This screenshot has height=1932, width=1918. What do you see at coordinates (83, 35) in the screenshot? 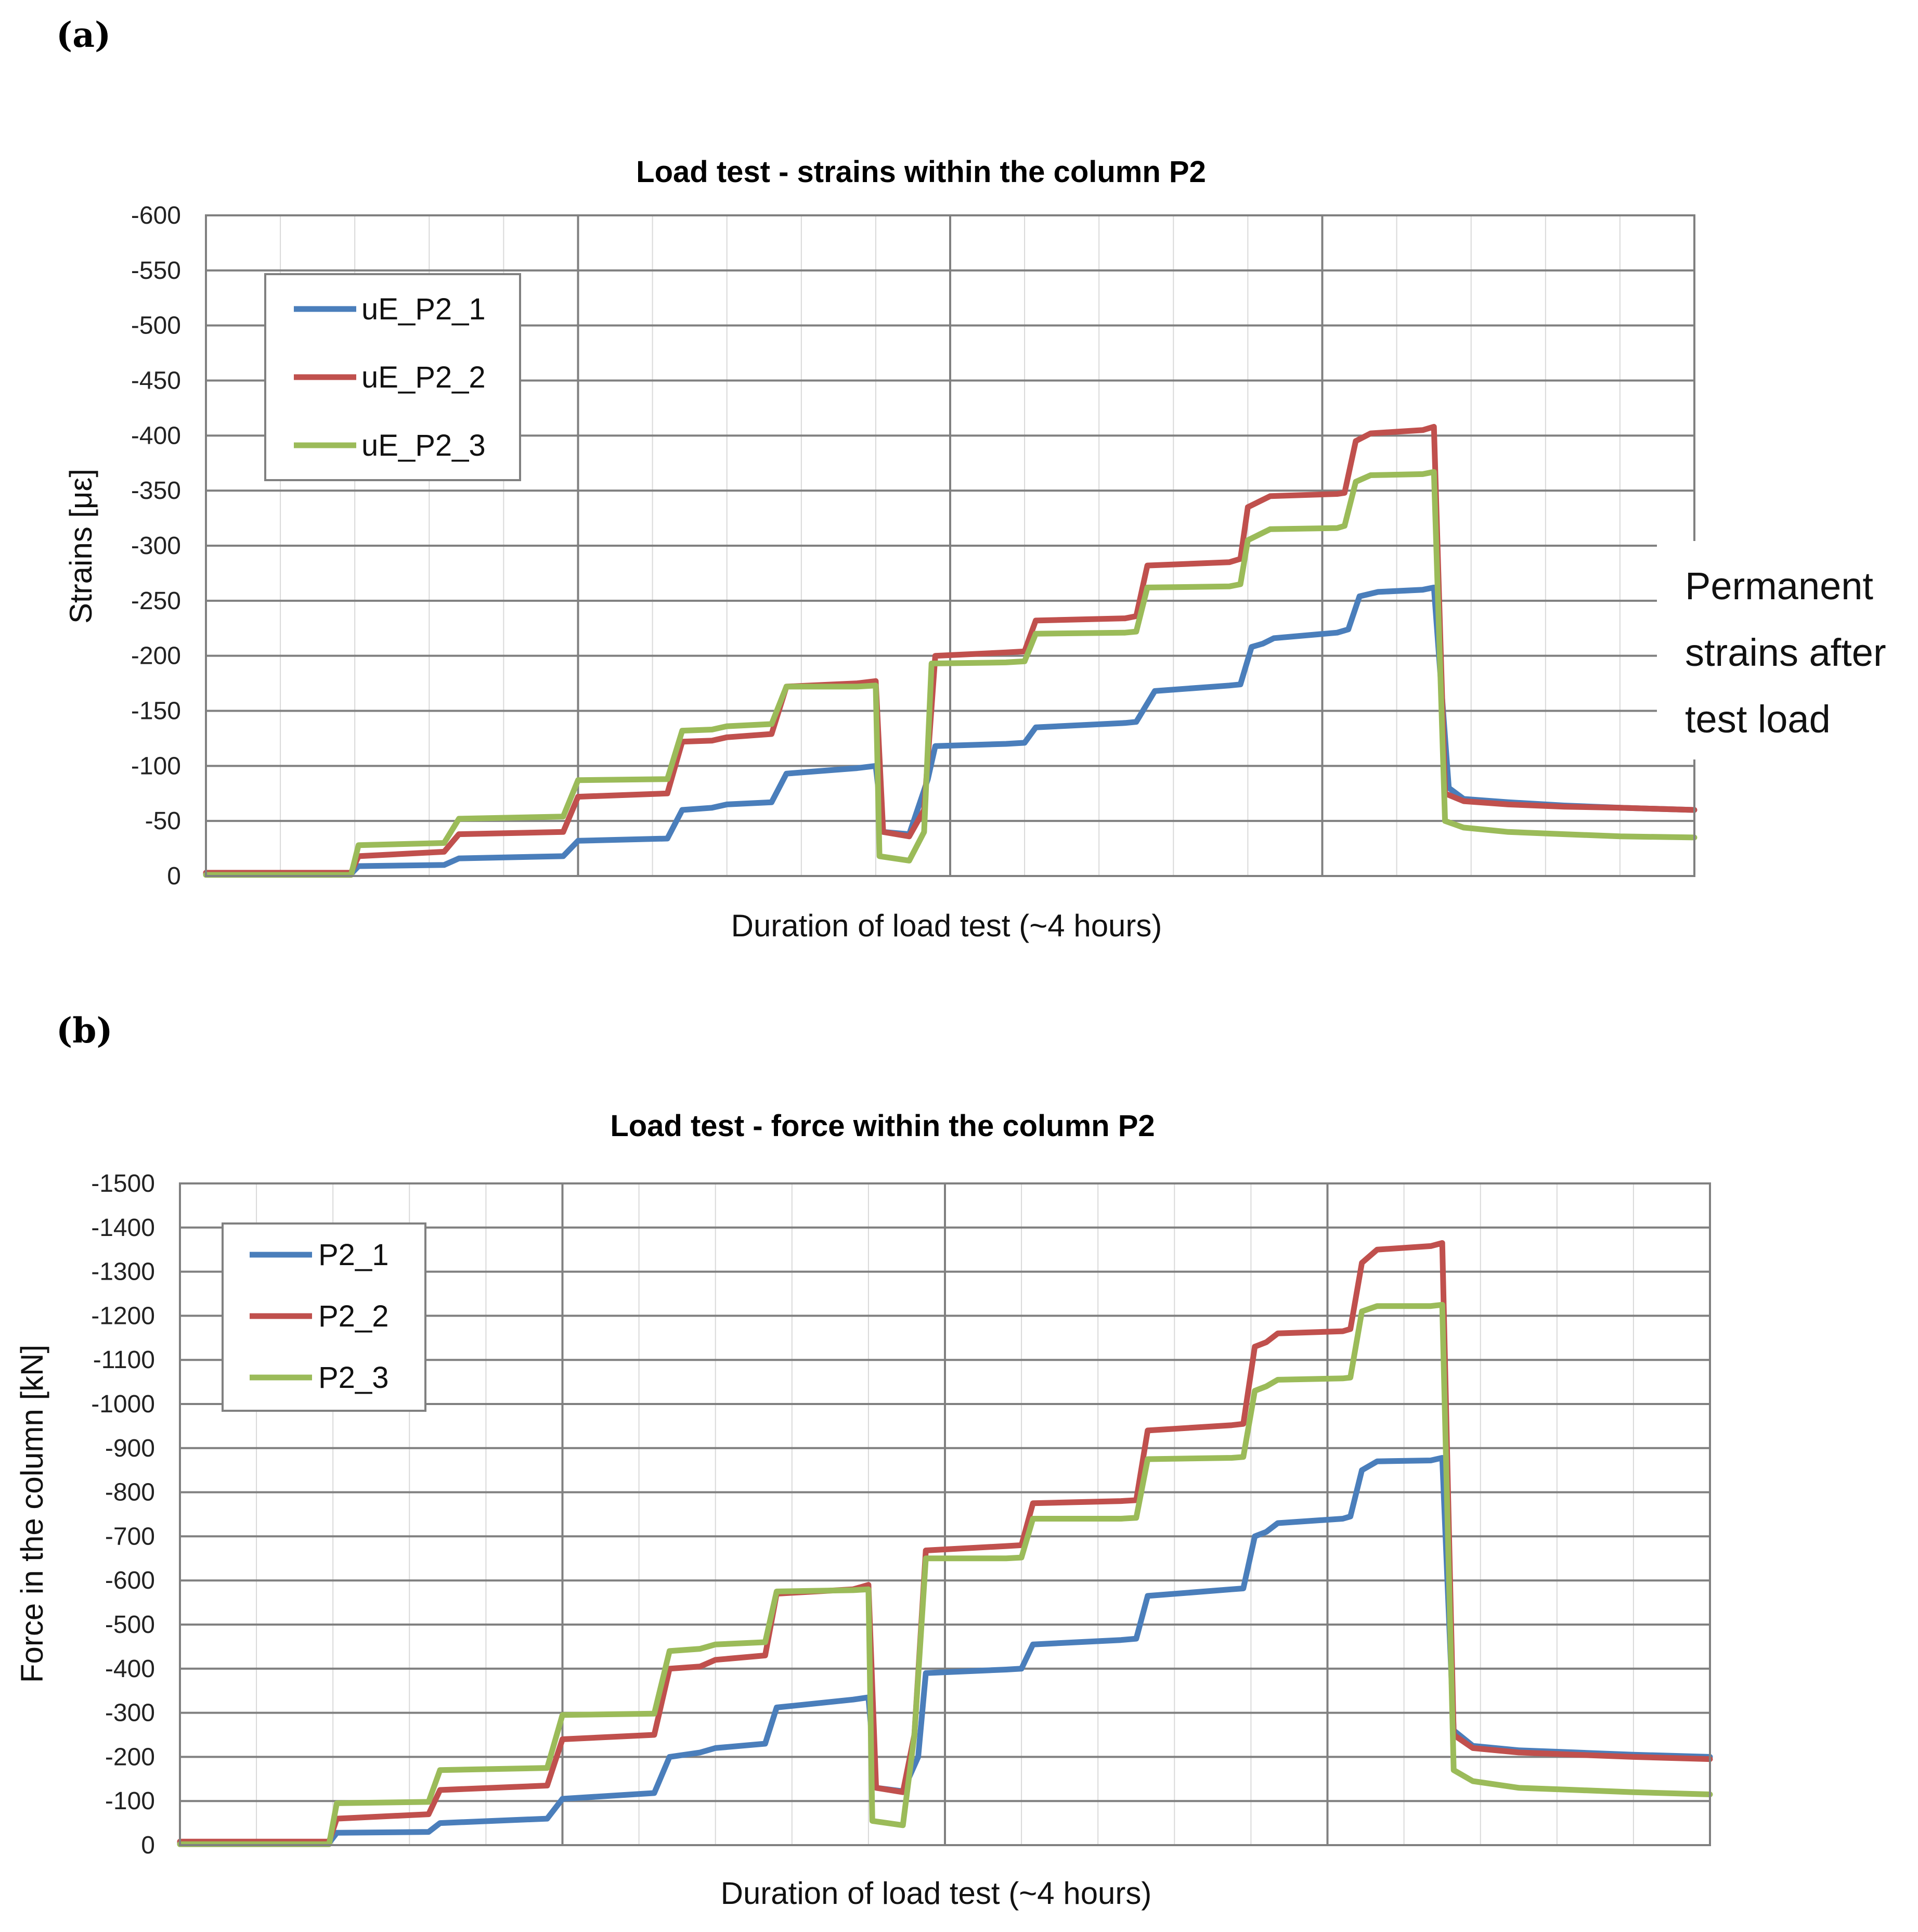
I see `panel-label-a: (a)` at bounding box center [83, 35].